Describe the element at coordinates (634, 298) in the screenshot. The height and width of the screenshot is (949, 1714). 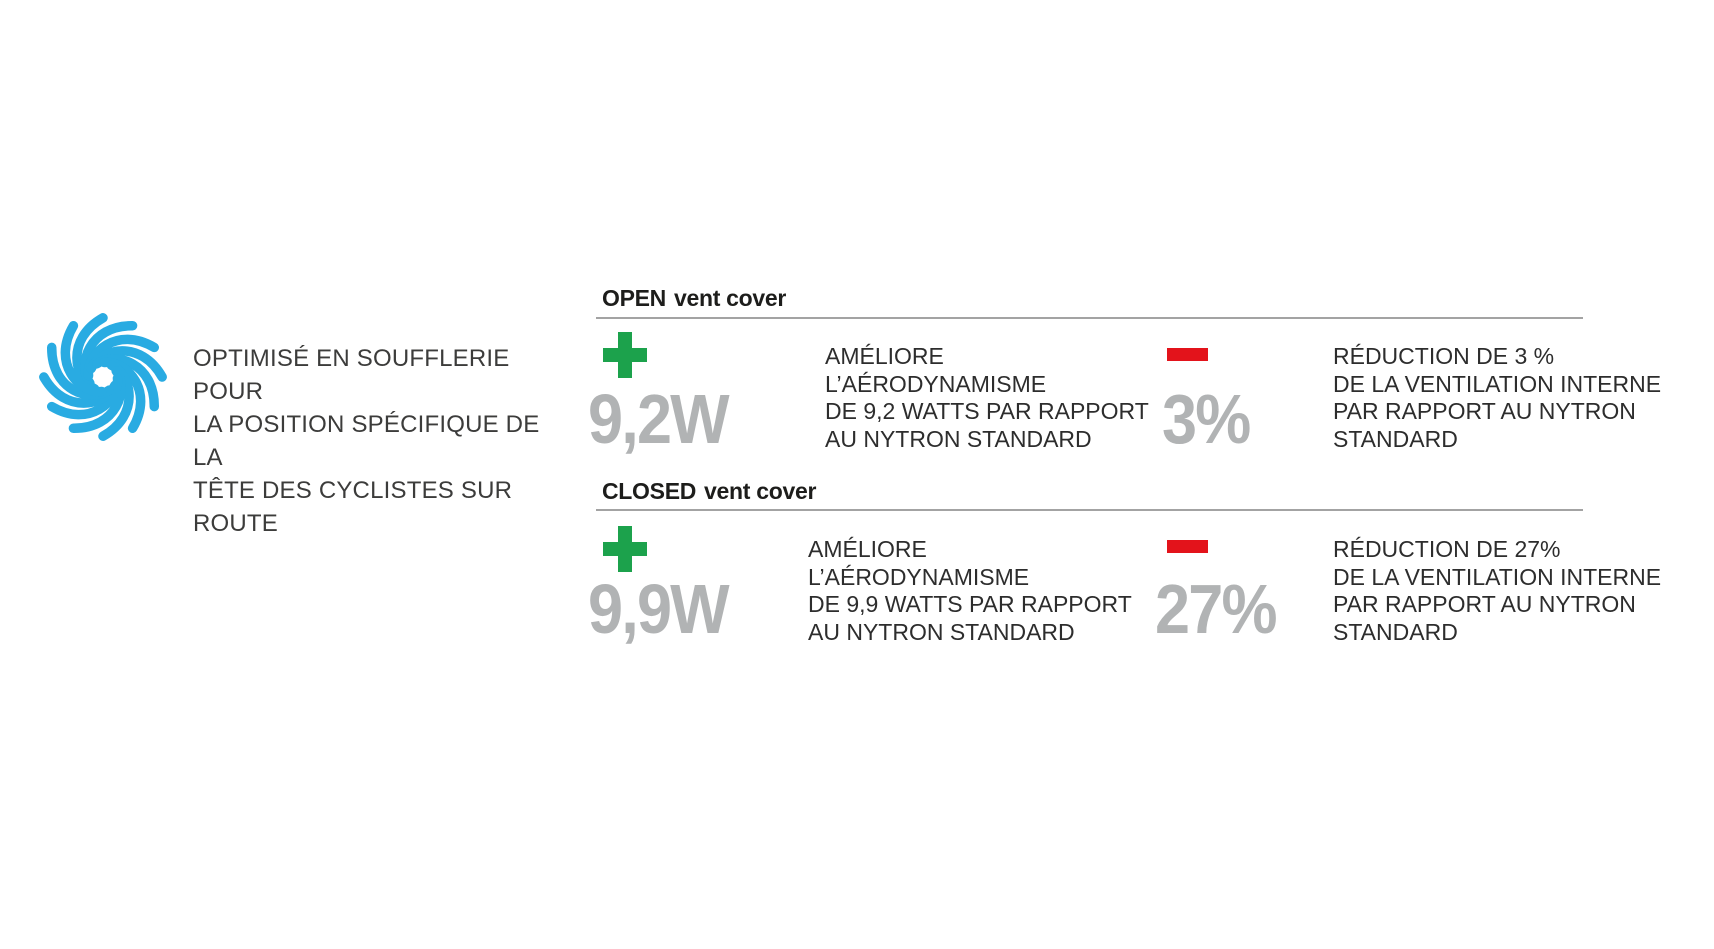
I see `section-title-open: OPEN` at that location.